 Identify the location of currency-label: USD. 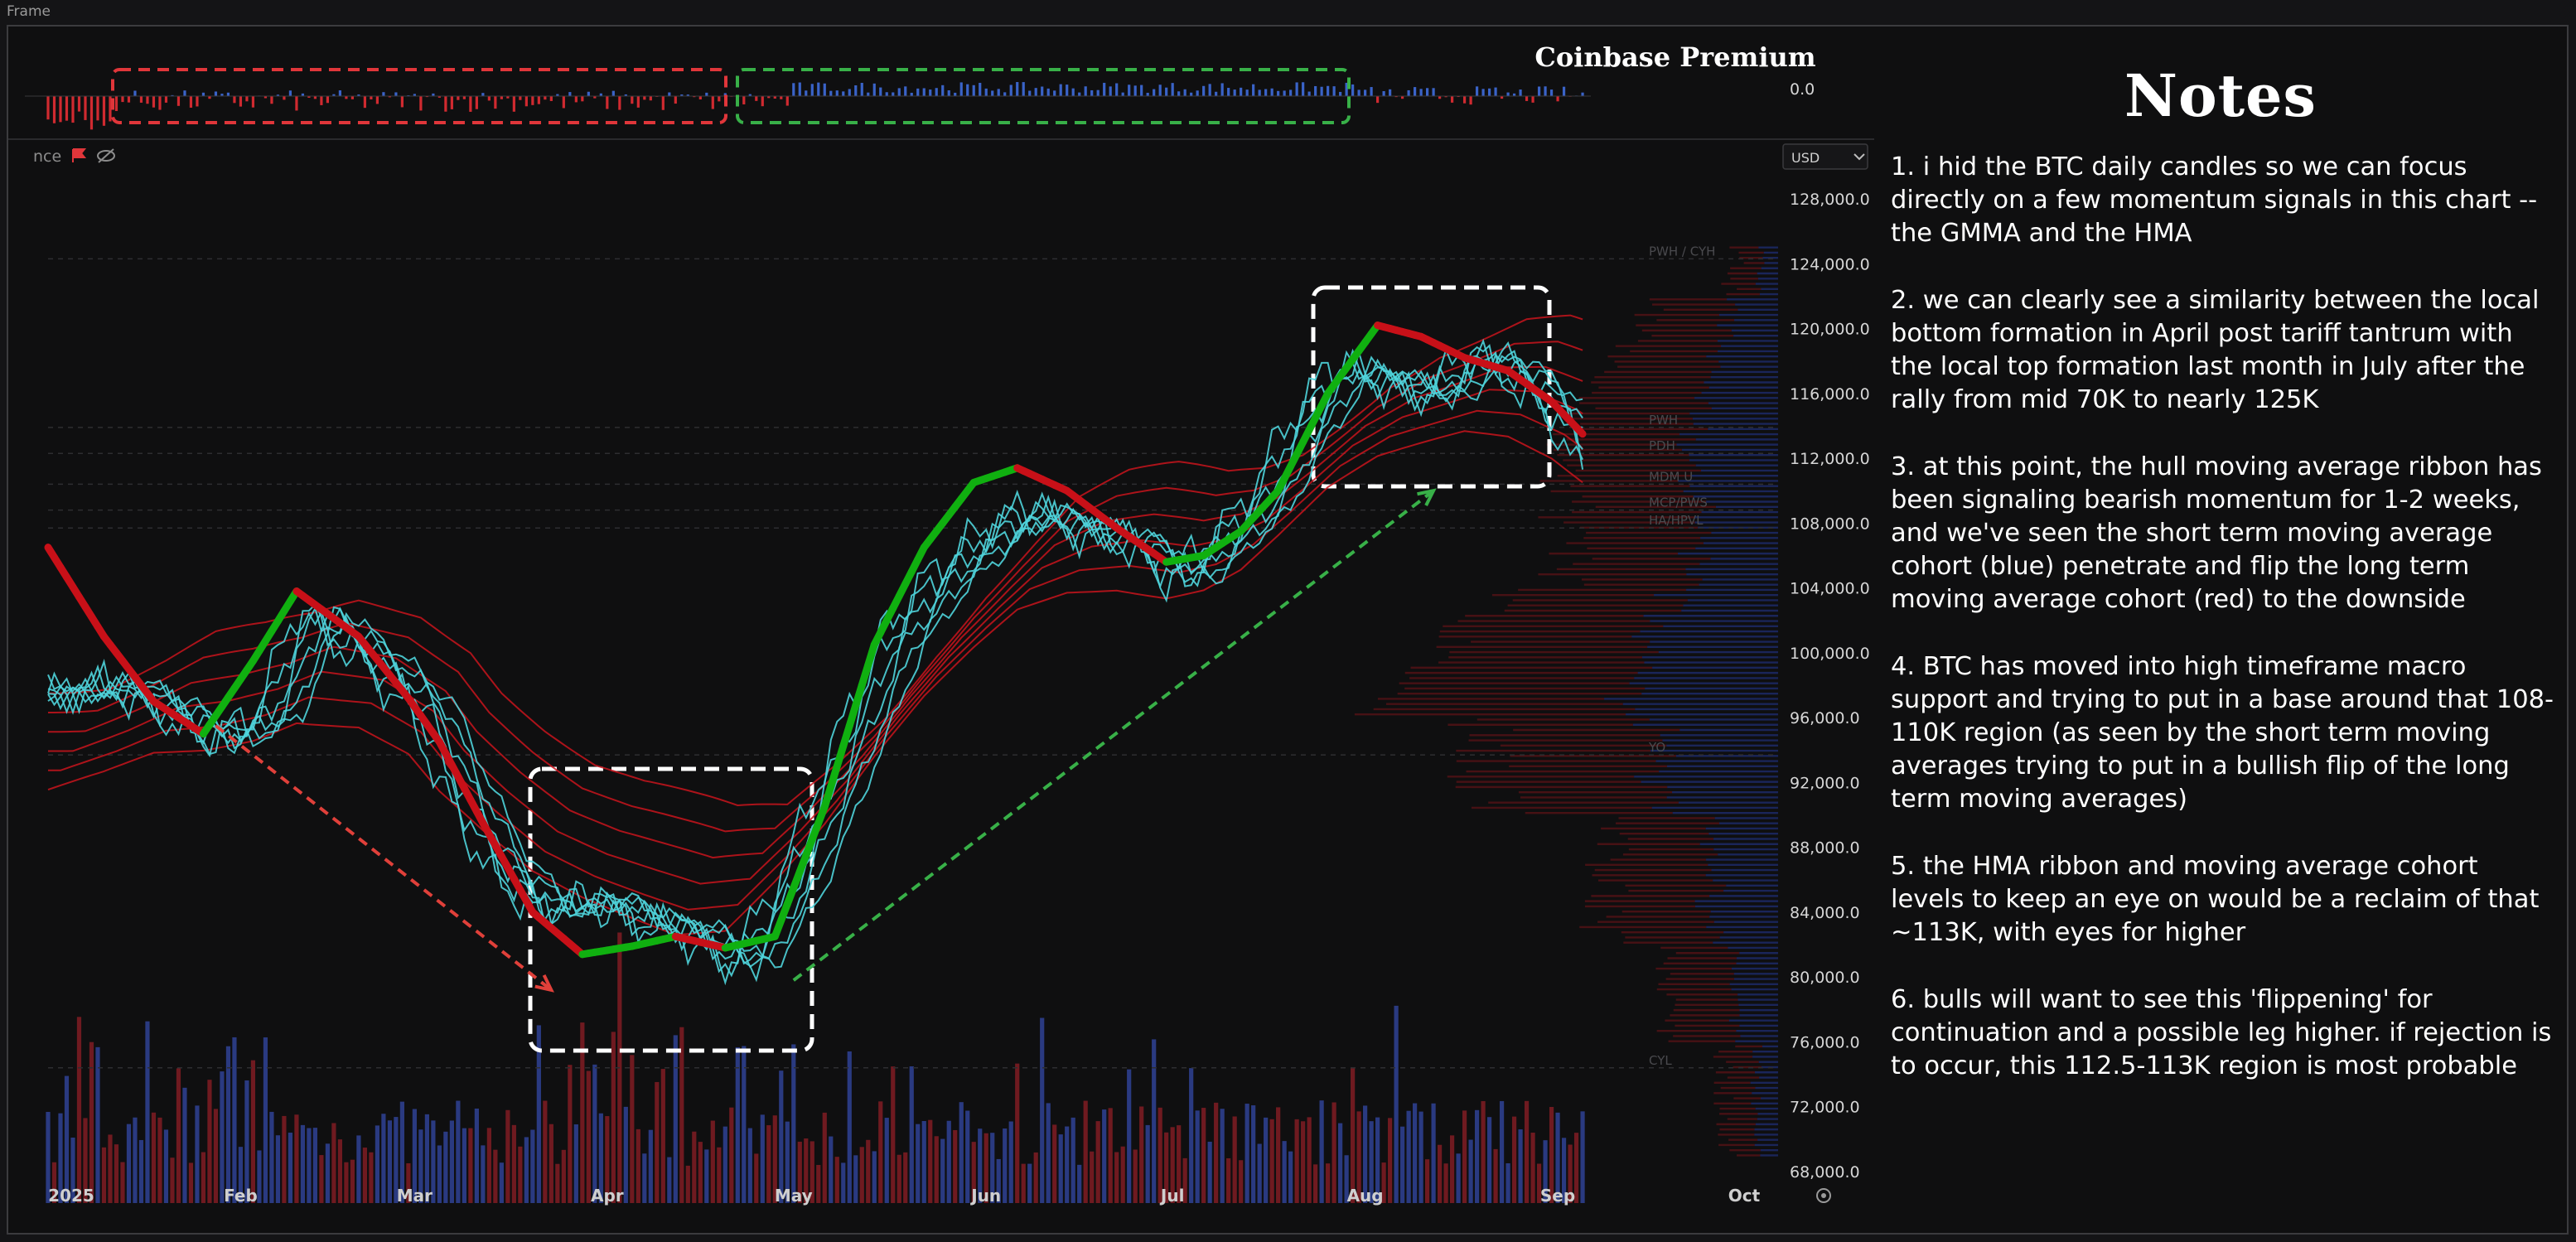
(1805, 158).